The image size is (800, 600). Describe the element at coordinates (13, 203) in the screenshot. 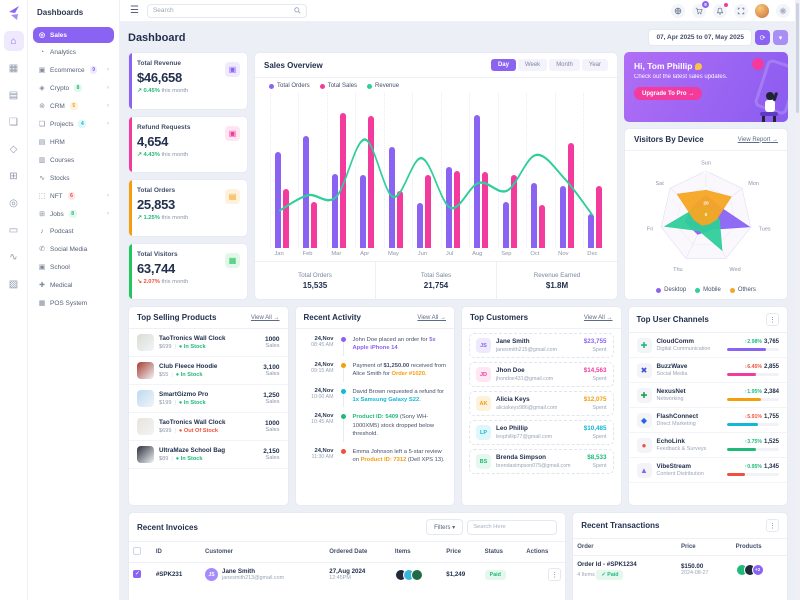

I see `compass-icon: ◎` at that location.